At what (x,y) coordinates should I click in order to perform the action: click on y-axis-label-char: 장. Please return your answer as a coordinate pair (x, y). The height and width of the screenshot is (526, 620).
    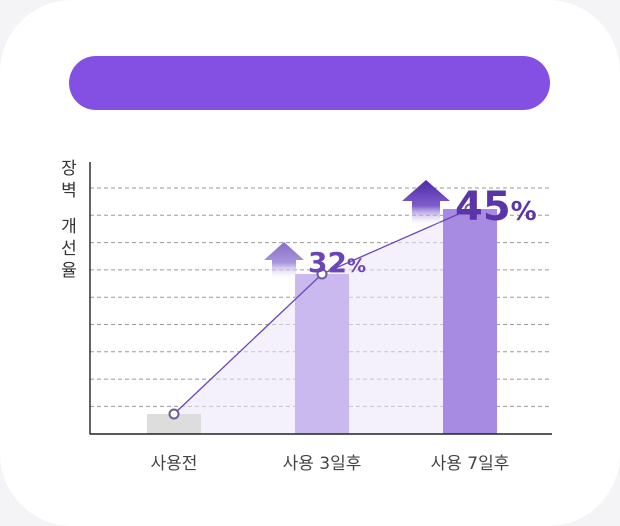
    Looking at the image, I should click on (69, 169).